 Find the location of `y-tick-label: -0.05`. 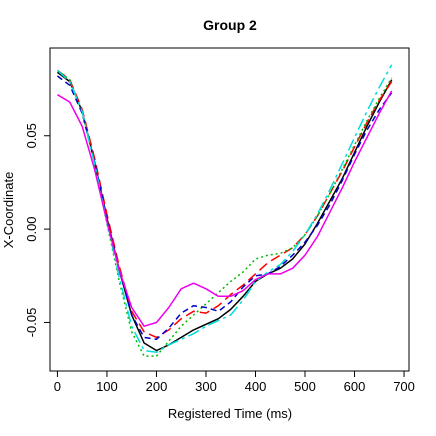

y-tick-label: -0.05 is located at coordinates (31, 323).